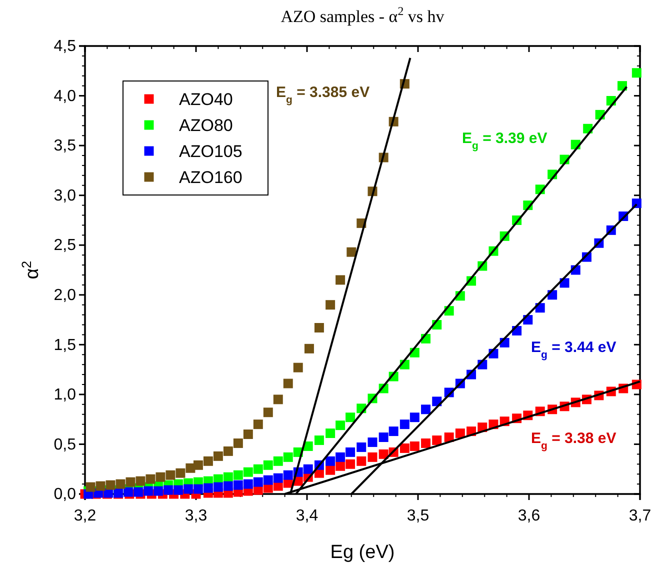 The height and width of the screenshot is (569, 655). Describe the element at coordinates (206, 99) in the screenshot. I see `legend-label: AZO40` at that location.